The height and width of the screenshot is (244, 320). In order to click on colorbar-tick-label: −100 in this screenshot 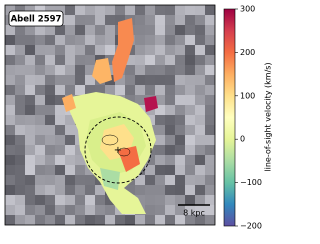, I will do `click(251, 182)`.